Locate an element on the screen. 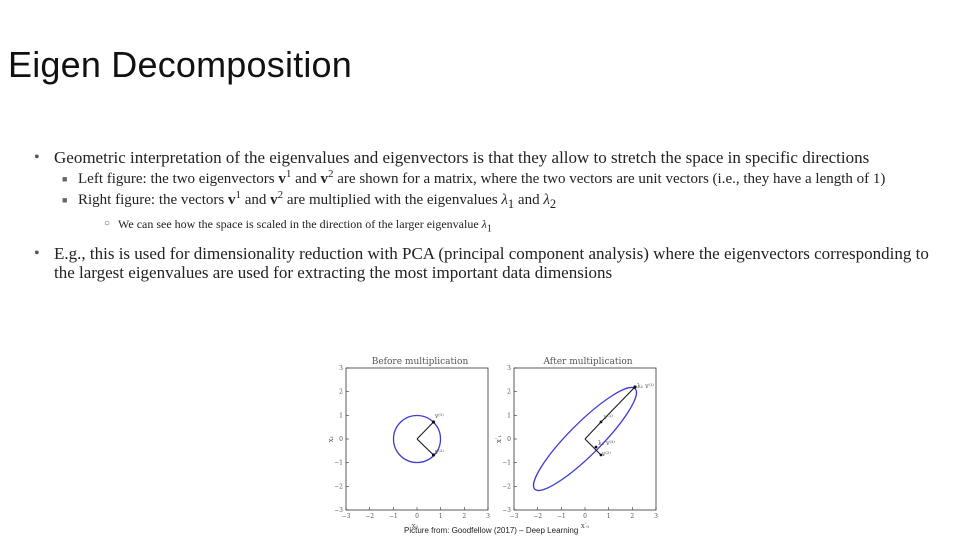  left-panel-title: Before multiplication is located at coordinates (420, 362).